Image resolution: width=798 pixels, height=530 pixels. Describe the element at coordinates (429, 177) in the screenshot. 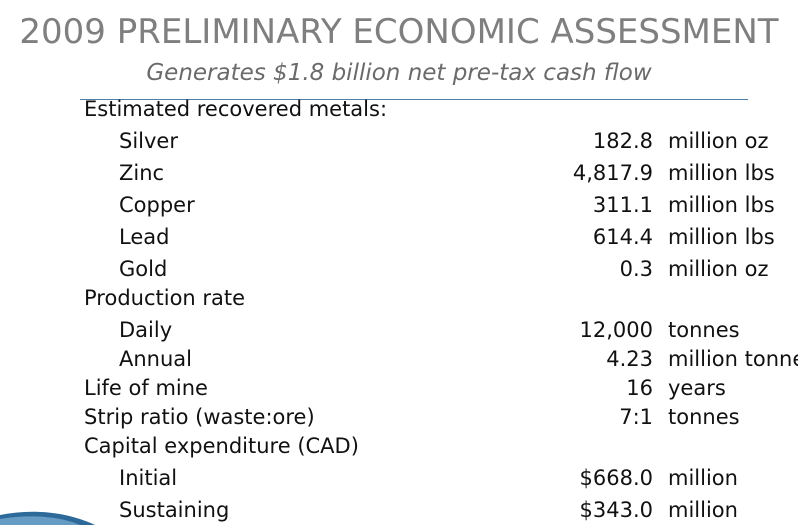

I see `table-row: Zinc 4,817.9 million lbs` at that location.